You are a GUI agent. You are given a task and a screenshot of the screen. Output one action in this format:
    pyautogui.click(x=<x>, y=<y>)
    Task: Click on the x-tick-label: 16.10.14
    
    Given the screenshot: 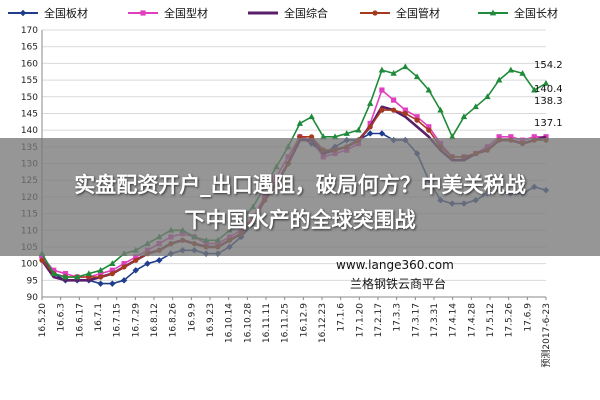 What is the action you would take?
    pyautogui.click(x=230, y=323)
    